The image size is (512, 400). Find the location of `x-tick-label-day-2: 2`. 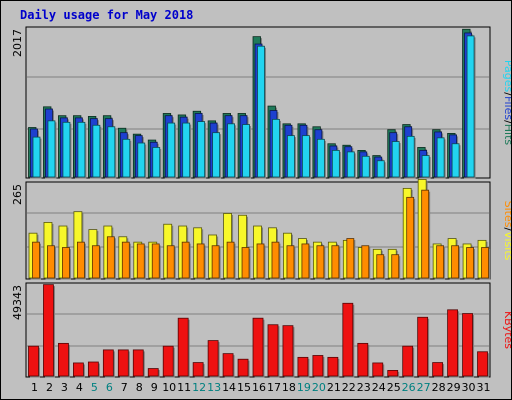

x-tick-label-day-2: 2 is located at coordinates (49, 387).